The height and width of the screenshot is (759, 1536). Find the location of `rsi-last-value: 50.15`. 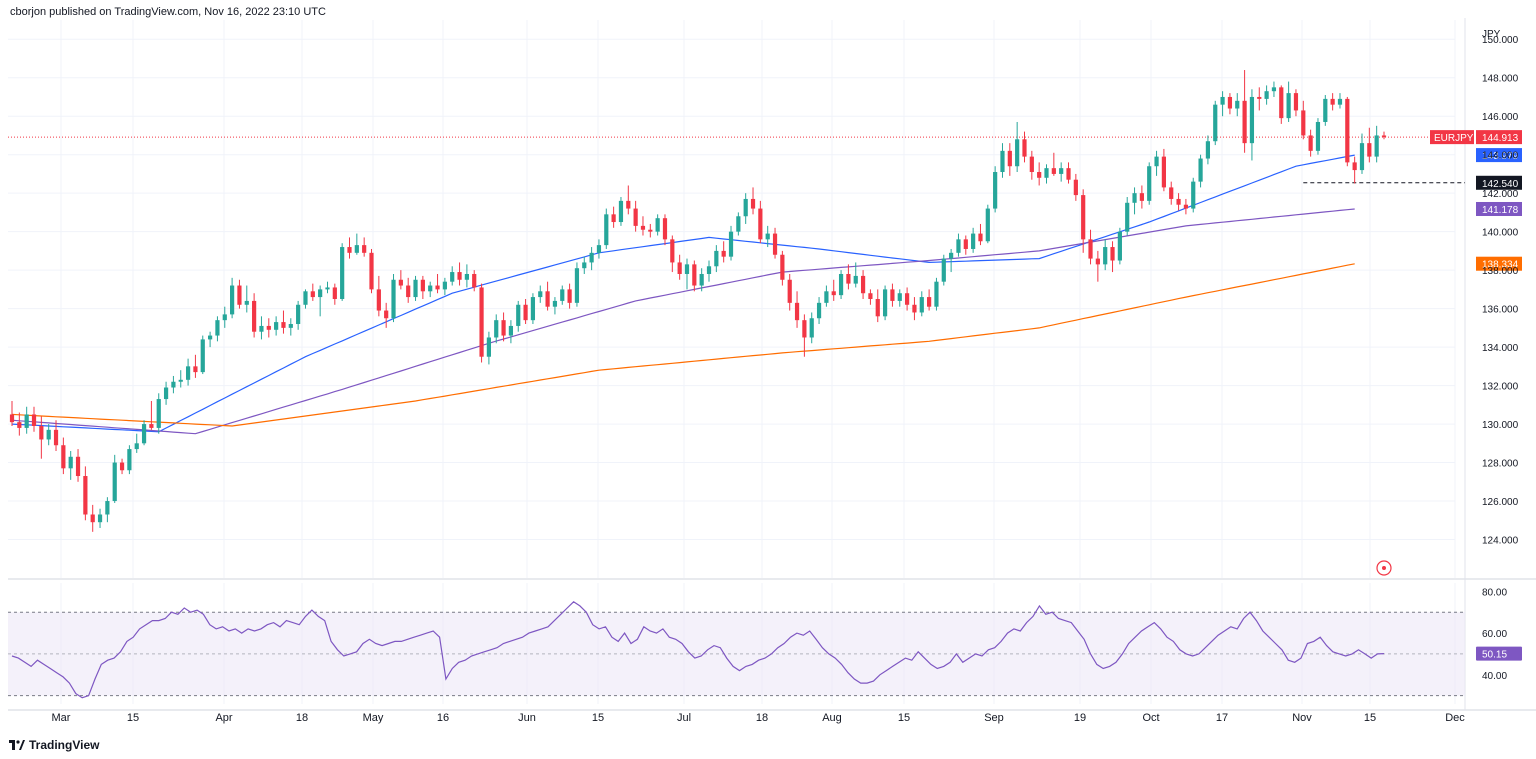

rsi-last-value: 50.15 is located at coordinates (1494, 655).